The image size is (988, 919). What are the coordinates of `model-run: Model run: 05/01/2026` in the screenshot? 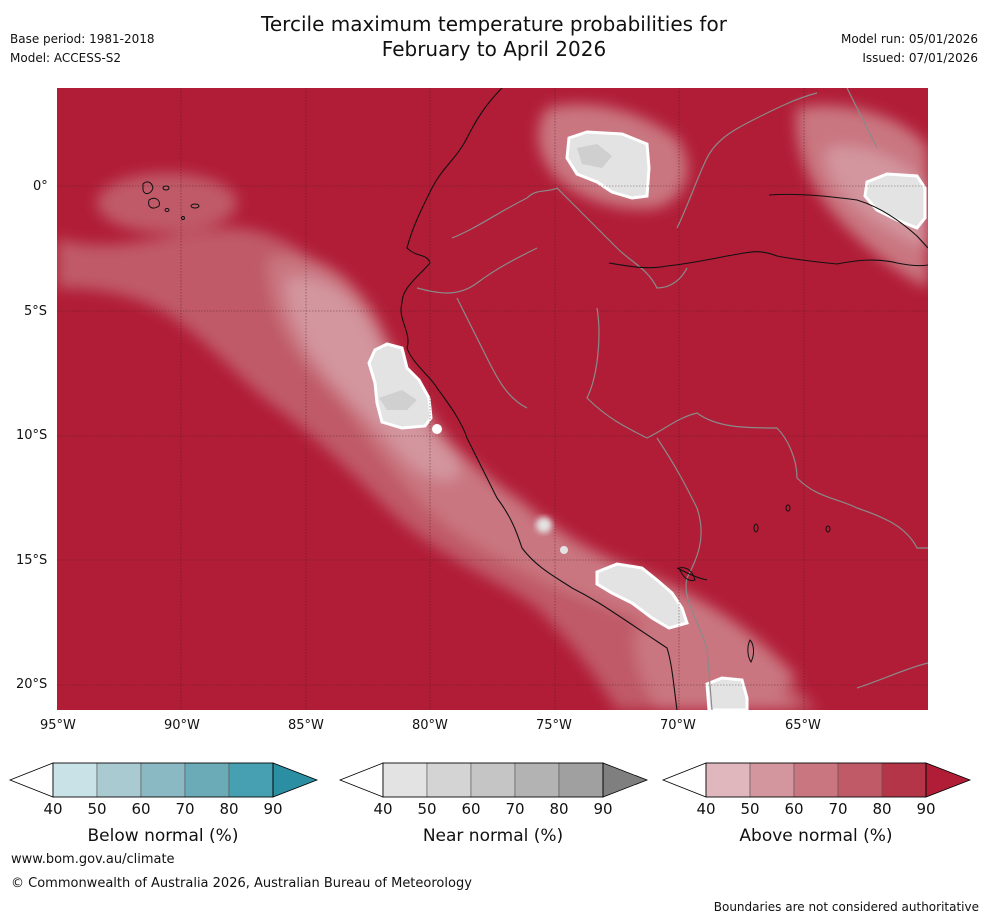 It's located at (909, 39).